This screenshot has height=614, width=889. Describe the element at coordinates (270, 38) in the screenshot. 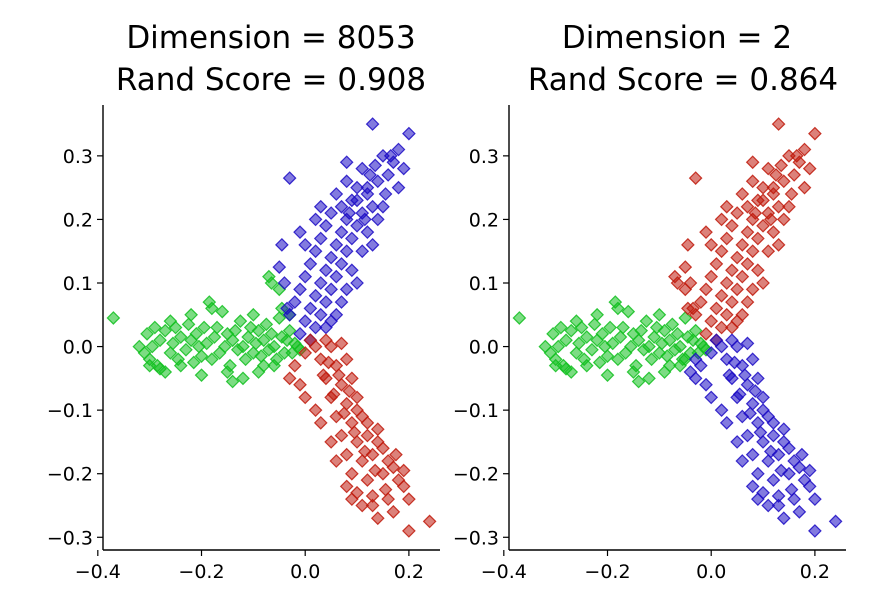

I see `chart-title-line1: Dimension = 8053` at that location.